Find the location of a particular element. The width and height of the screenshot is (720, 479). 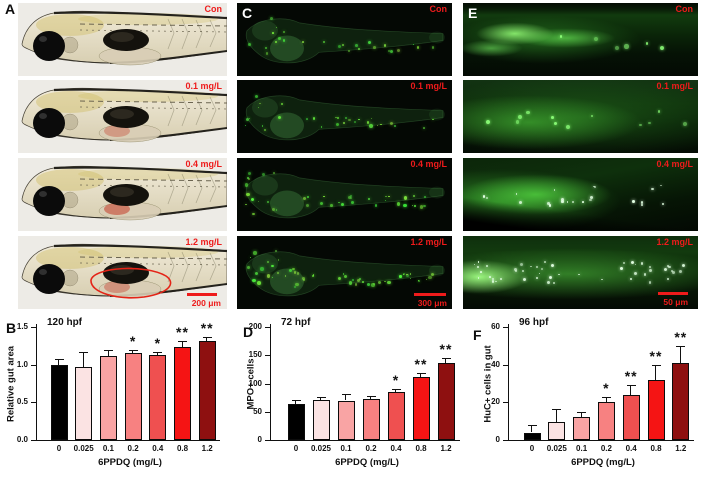

micrograph-e-0-4: 0.4 mg/L is located at coordinates (580, 194).